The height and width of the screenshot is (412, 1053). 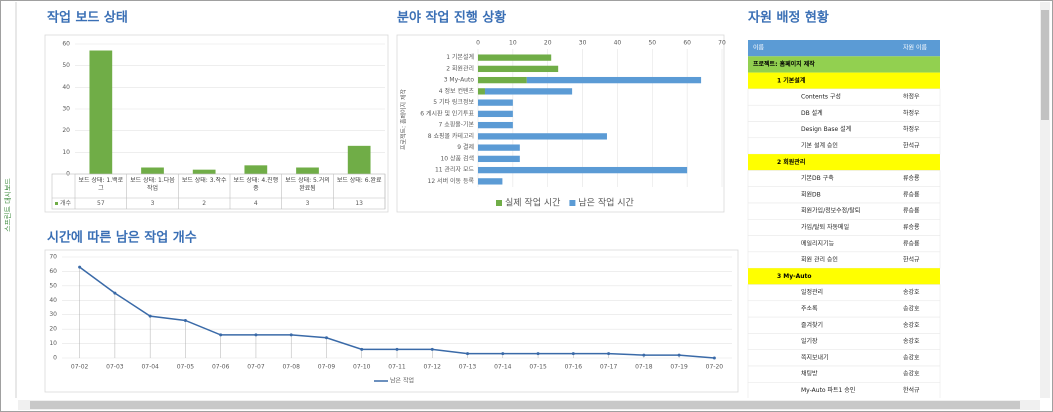 What do you see at coordinates (788, 18) in the screenshot?
I see `table-title: 자원 배정 현황` at bounding box center [788, 18].